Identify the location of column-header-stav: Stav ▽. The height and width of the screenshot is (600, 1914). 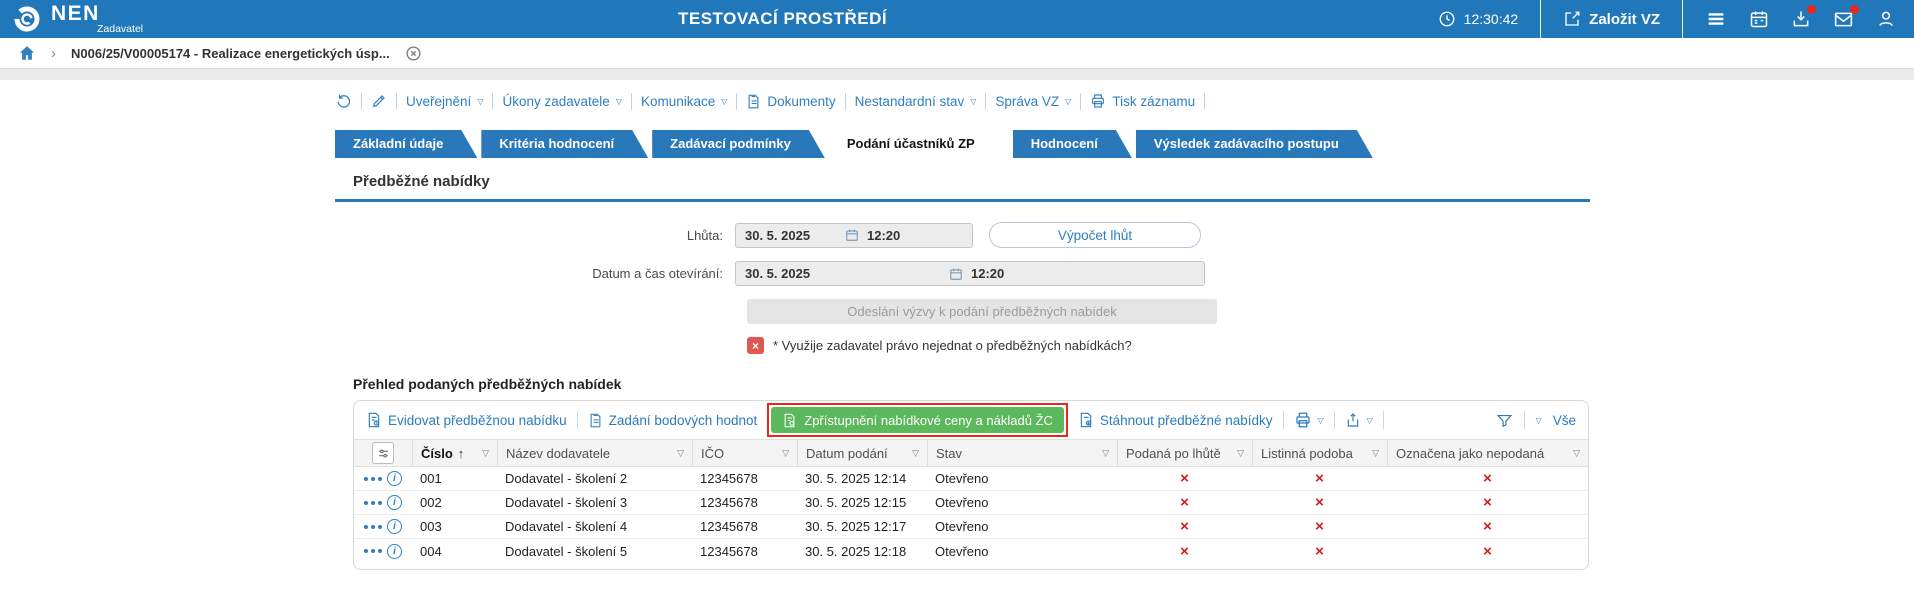
(1022, 453).